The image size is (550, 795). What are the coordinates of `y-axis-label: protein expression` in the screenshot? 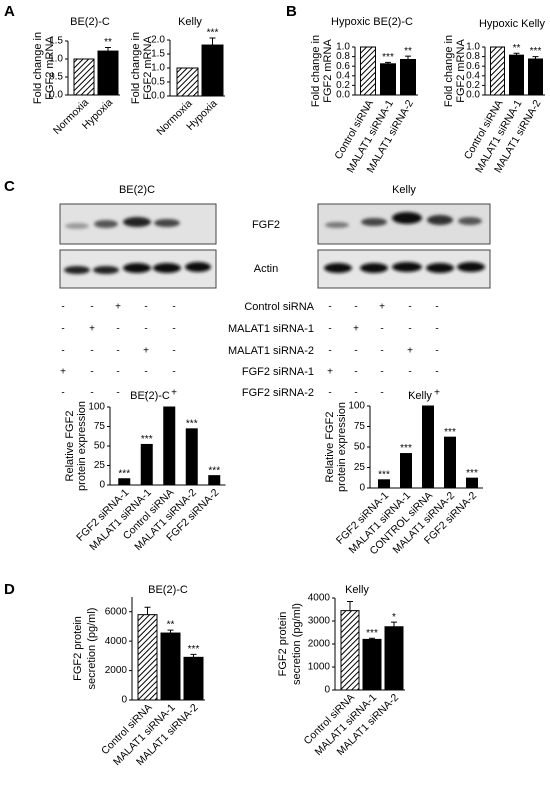 It's located at (342, 447).